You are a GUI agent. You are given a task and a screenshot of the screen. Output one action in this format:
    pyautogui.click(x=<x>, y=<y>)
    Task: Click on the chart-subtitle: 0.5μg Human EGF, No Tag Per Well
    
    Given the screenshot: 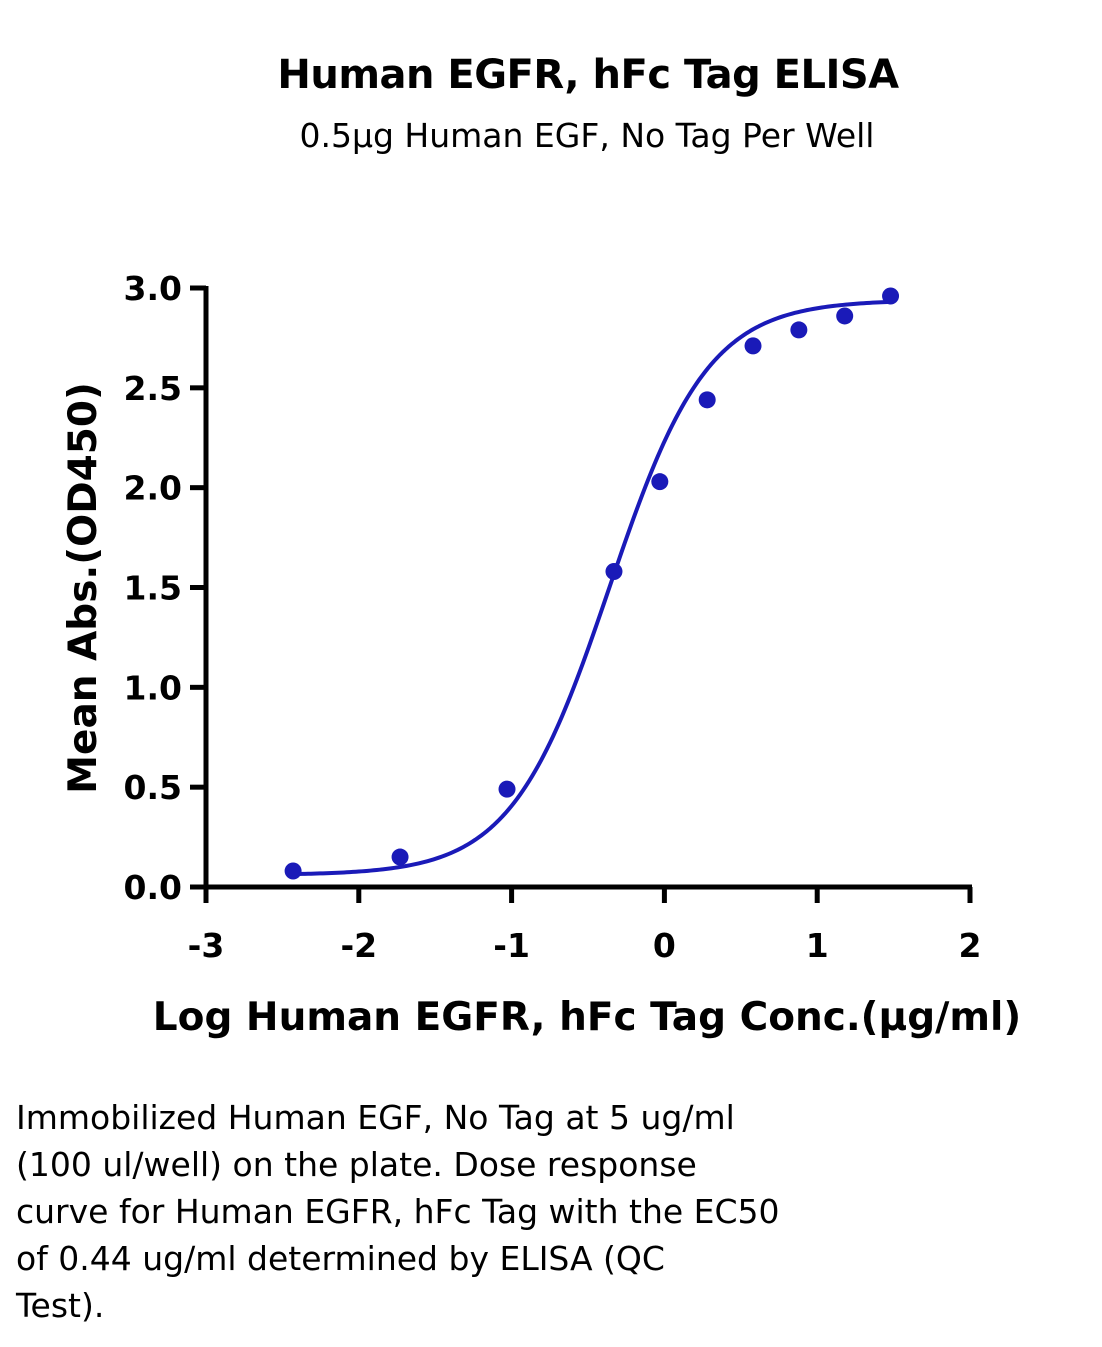 What is the action you would take?
    pyautogui.click(x=587, y=135)
    